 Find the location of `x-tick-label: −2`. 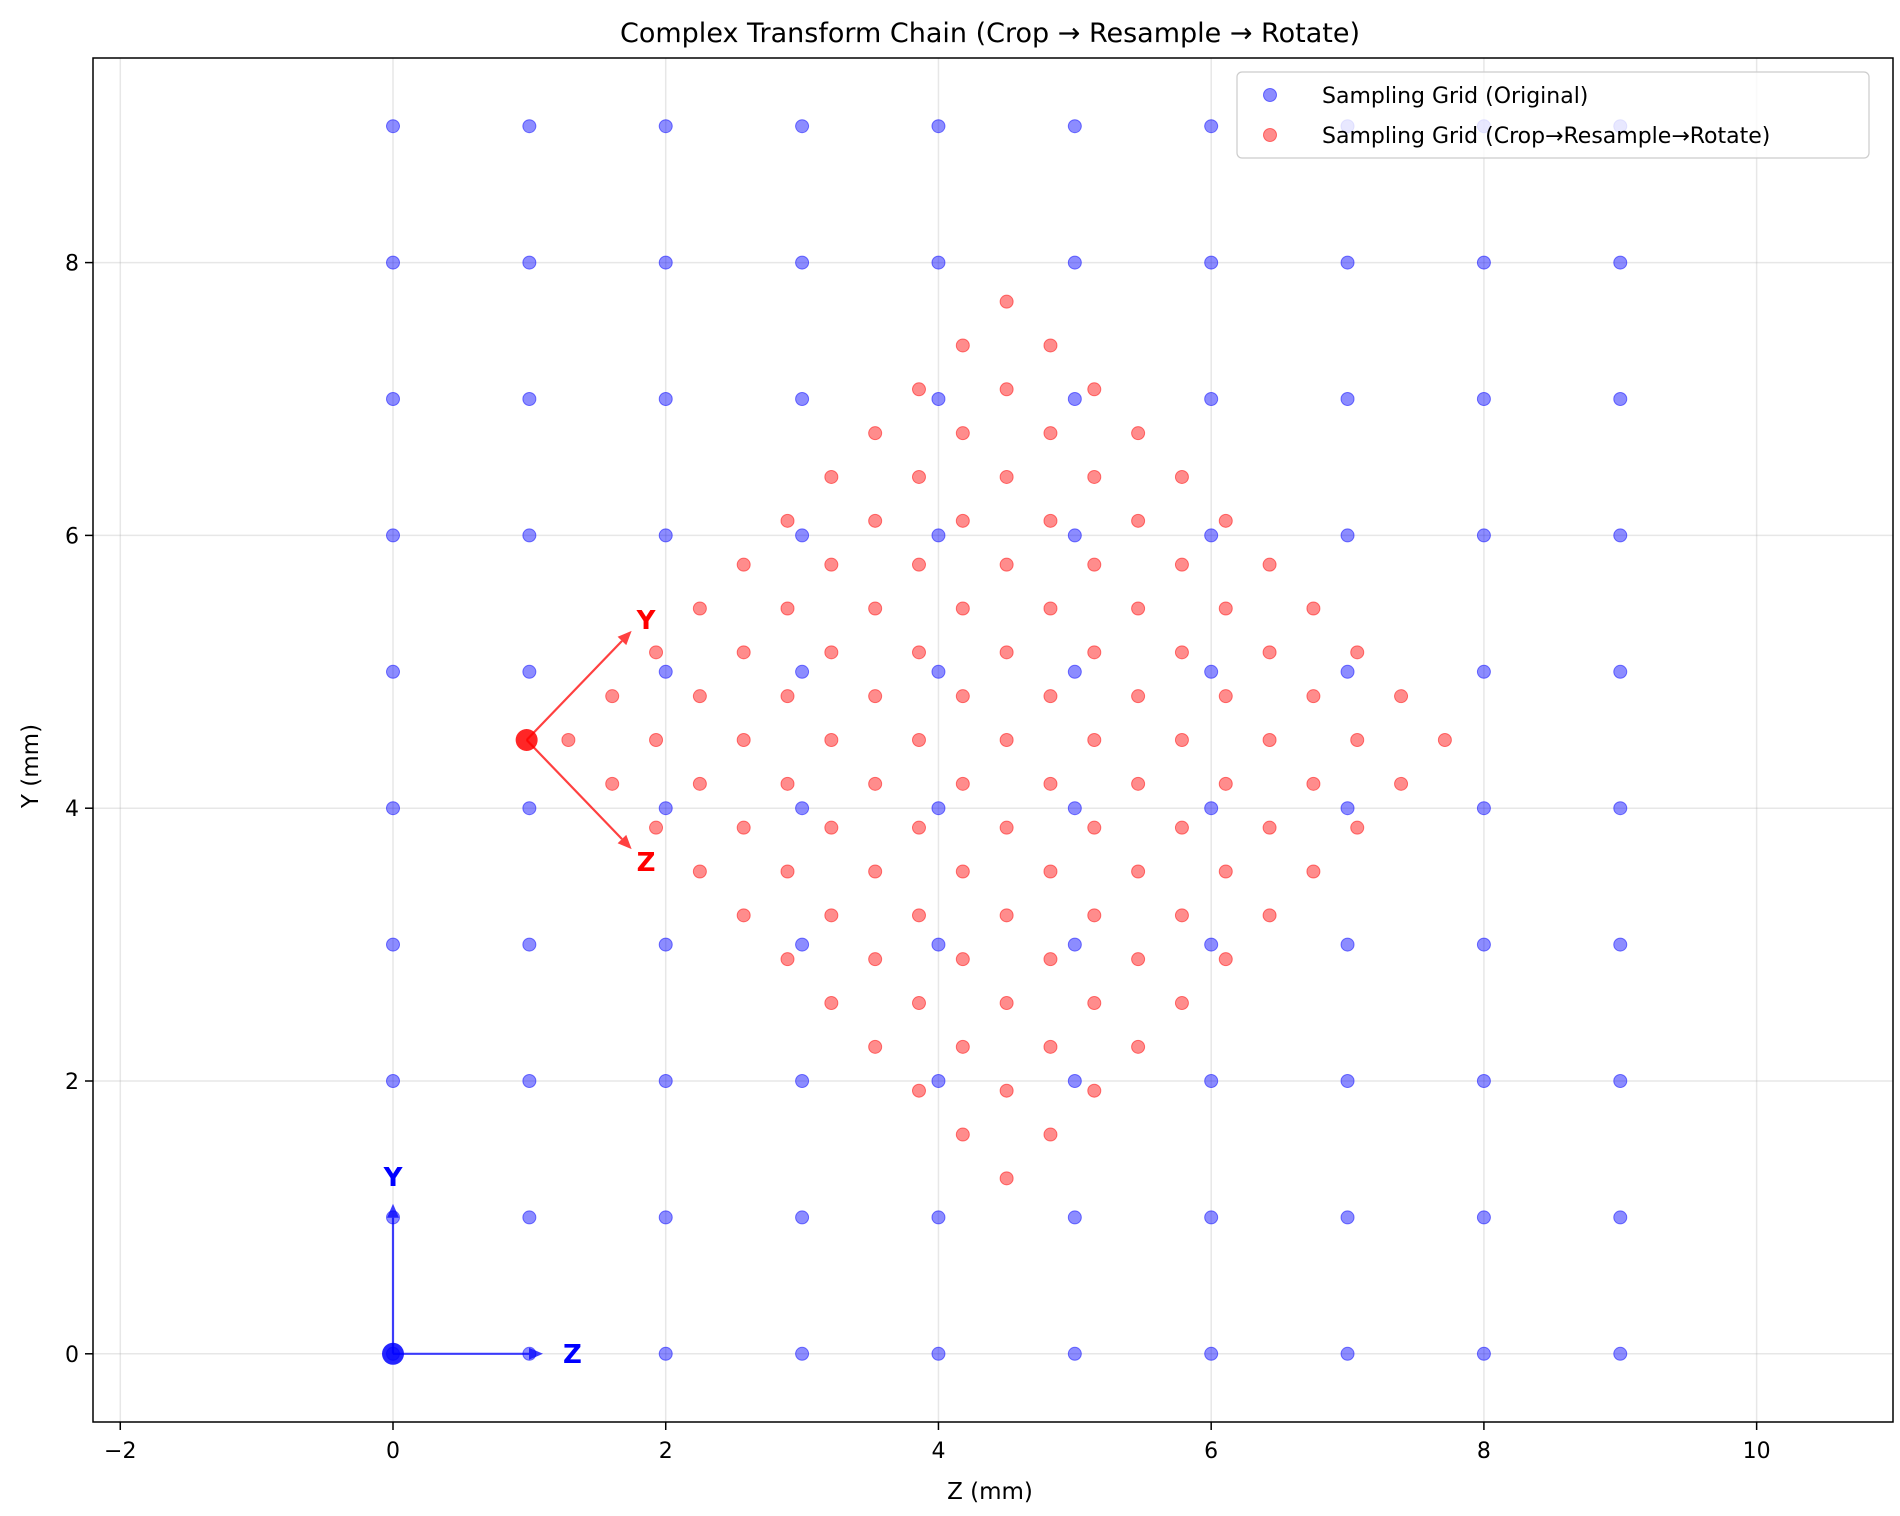

x-tick-label: −2 is located at coordinates (120, 1451).